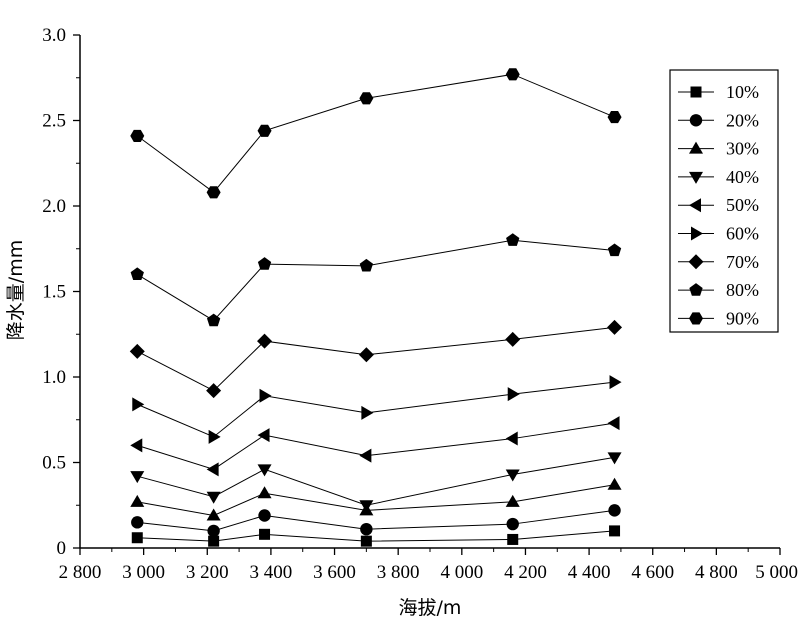  Describe the element at coordinates (652, 572) in the screenshot. I see `x-tick-label: 4 600` at that location.